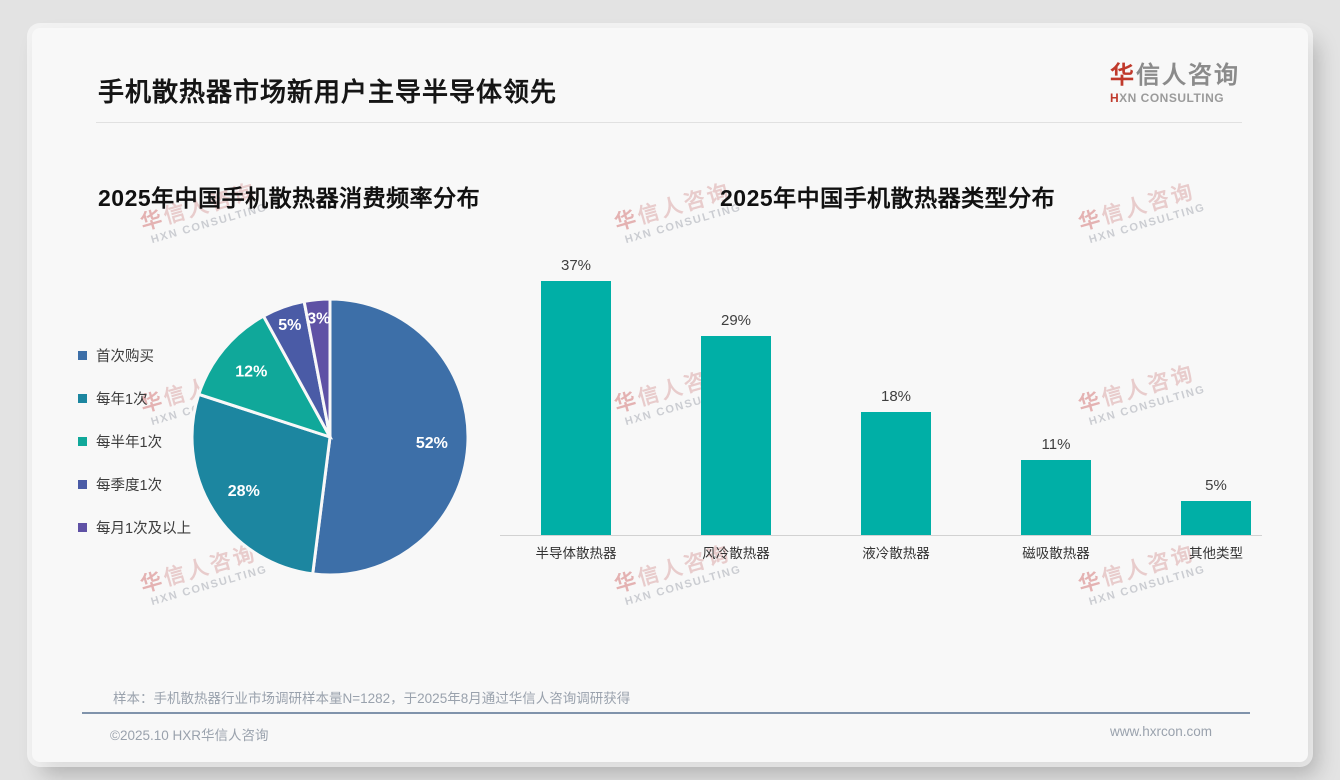 Image resolution: width=1340 pixels, height=780 pixels. What do you see at coordinates (122, 399) in the screenshot?
I see `legend-label: 每年1次` at bounding box center [122, 399].